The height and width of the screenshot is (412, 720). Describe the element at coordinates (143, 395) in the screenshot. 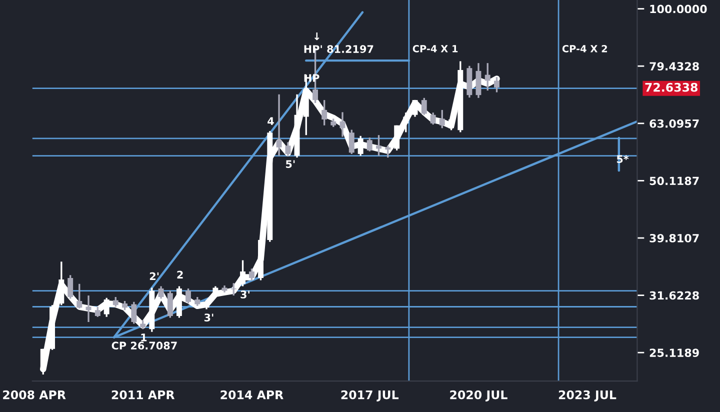

I see `x-tick-label: 2011 APR` at that location.